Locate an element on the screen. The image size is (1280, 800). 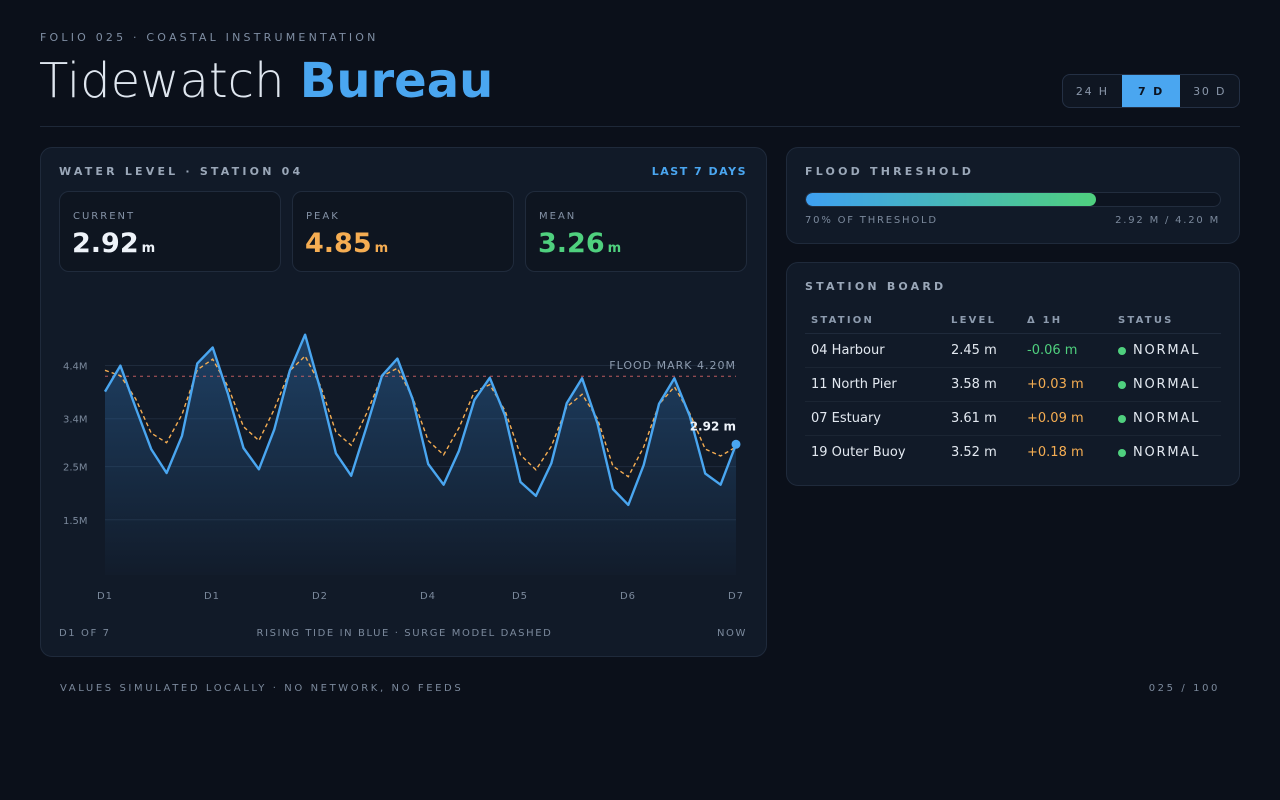
stat-mean-number: 3.26 is located at coordinates (571, 243).